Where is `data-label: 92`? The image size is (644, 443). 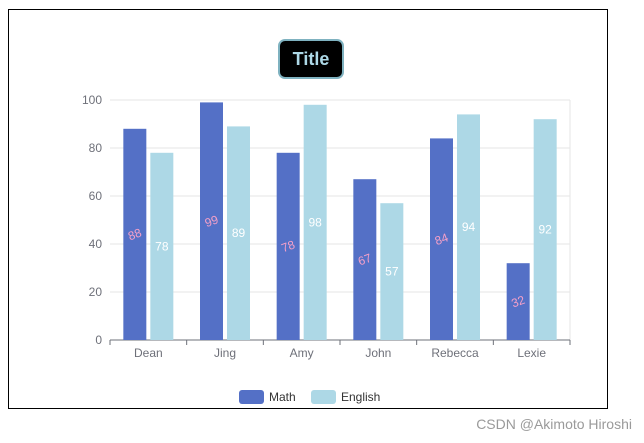 data-label: 92 is located at coordinates (545, 230).